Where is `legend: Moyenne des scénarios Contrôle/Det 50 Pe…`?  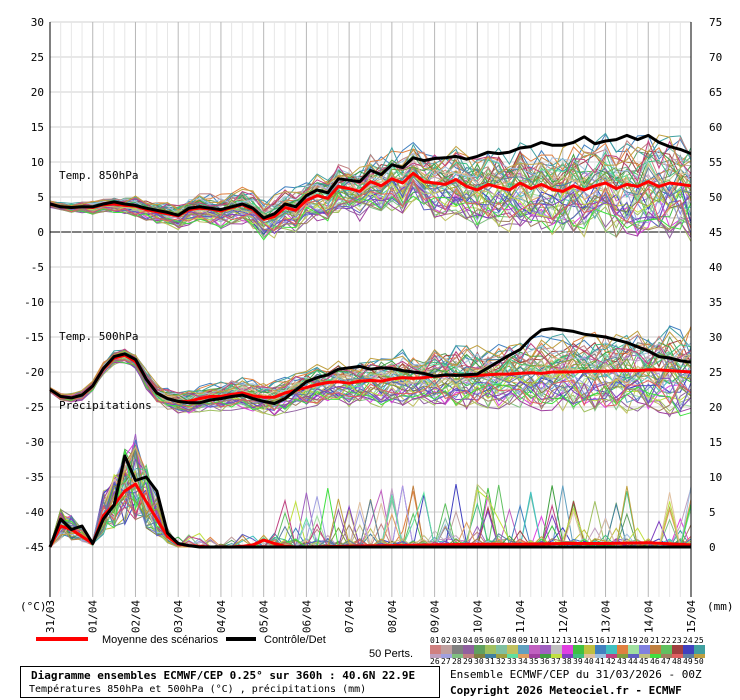 legend: Moyenne des scénarios Contrôle/Det 50 Pe… is located at coordinates (370, 649).